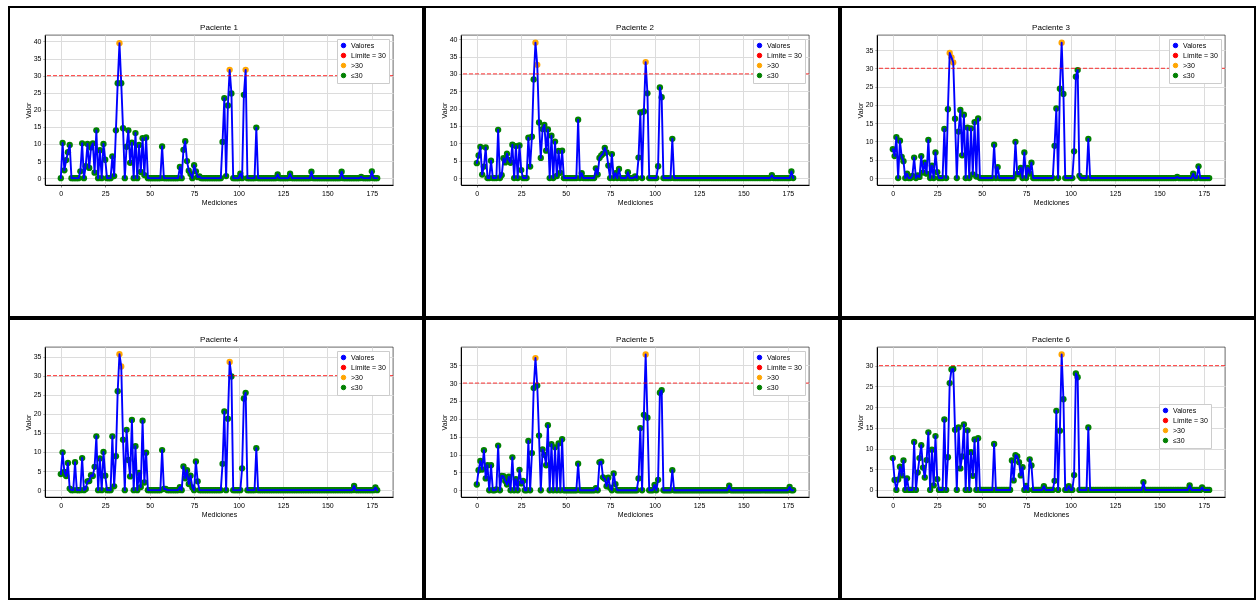  What do you see at coordinates (1051, 339) in the screenshot?
I see `chart-title: Paciente 6` at bounding box center [1051, 339].